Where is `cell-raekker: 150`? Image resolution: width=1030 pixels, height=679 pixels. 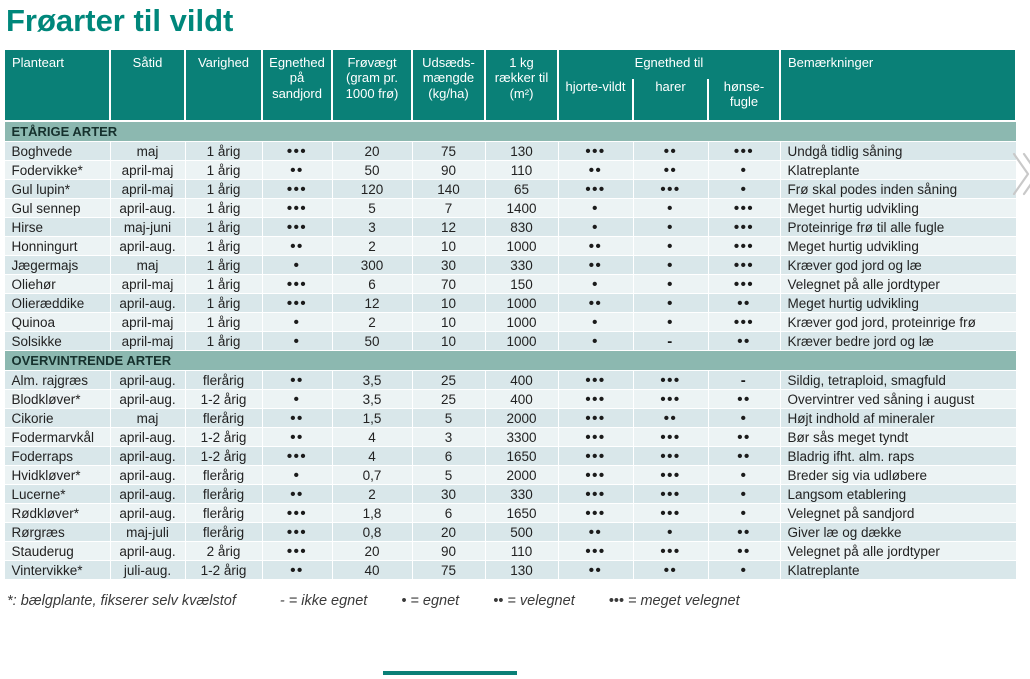 cell-raekker: 150 is located at coordinates (521, 284).